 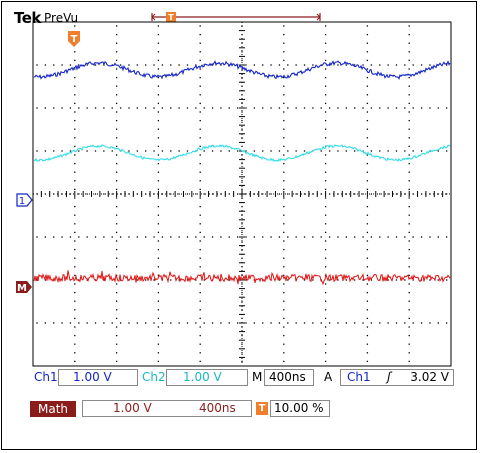 I want to click on math-label: Math, so click(x=53, y=409).